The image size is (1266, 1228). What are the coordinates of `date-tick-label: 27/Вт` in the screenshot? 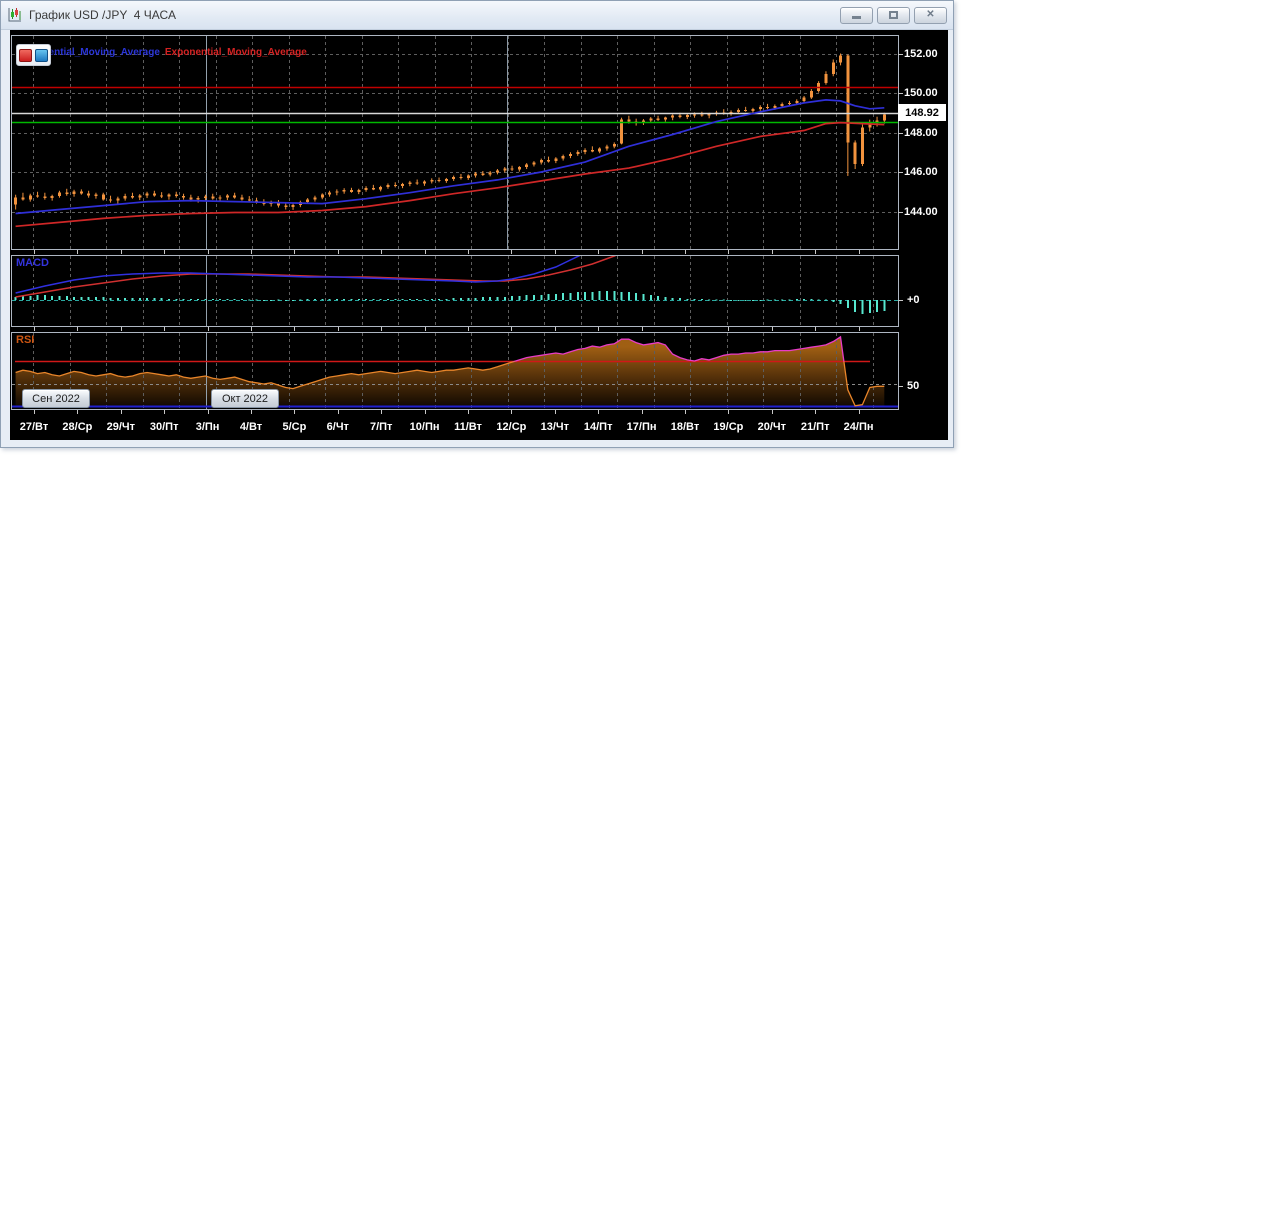 It's located at (34, 427).